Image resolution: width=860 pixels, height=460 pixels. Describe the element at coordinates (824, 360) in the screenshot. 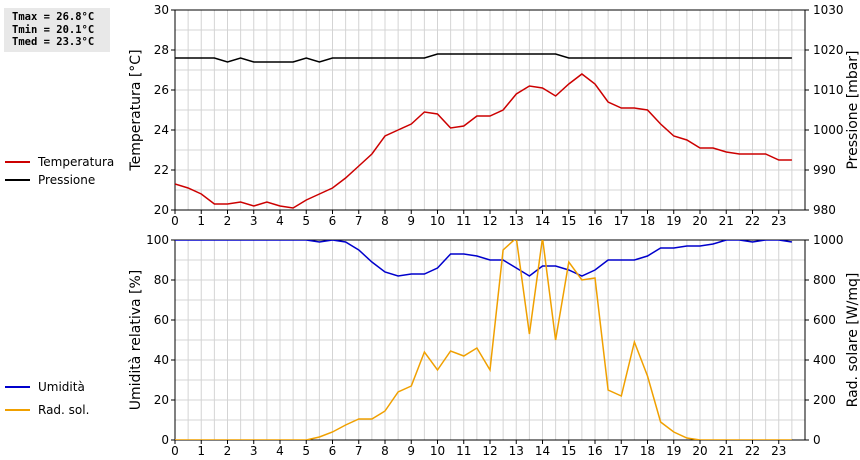

I see `y-right-tick-label: 400` at that location.